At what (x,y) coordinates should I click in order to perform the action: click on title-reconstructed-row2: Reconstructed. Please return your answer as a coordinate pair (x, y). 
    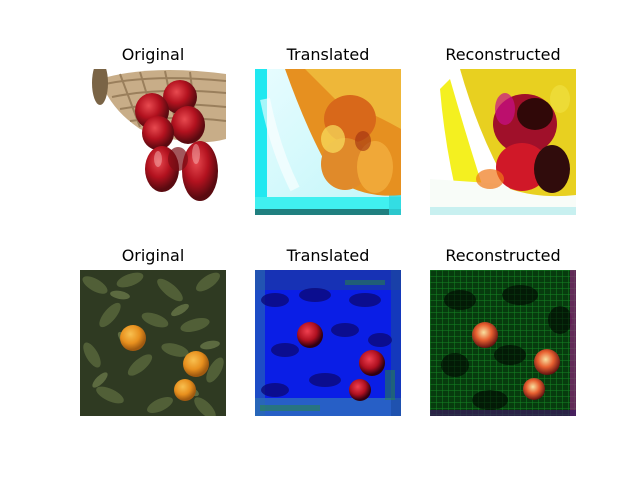
    Looking at the image, I should click on (503, 255).